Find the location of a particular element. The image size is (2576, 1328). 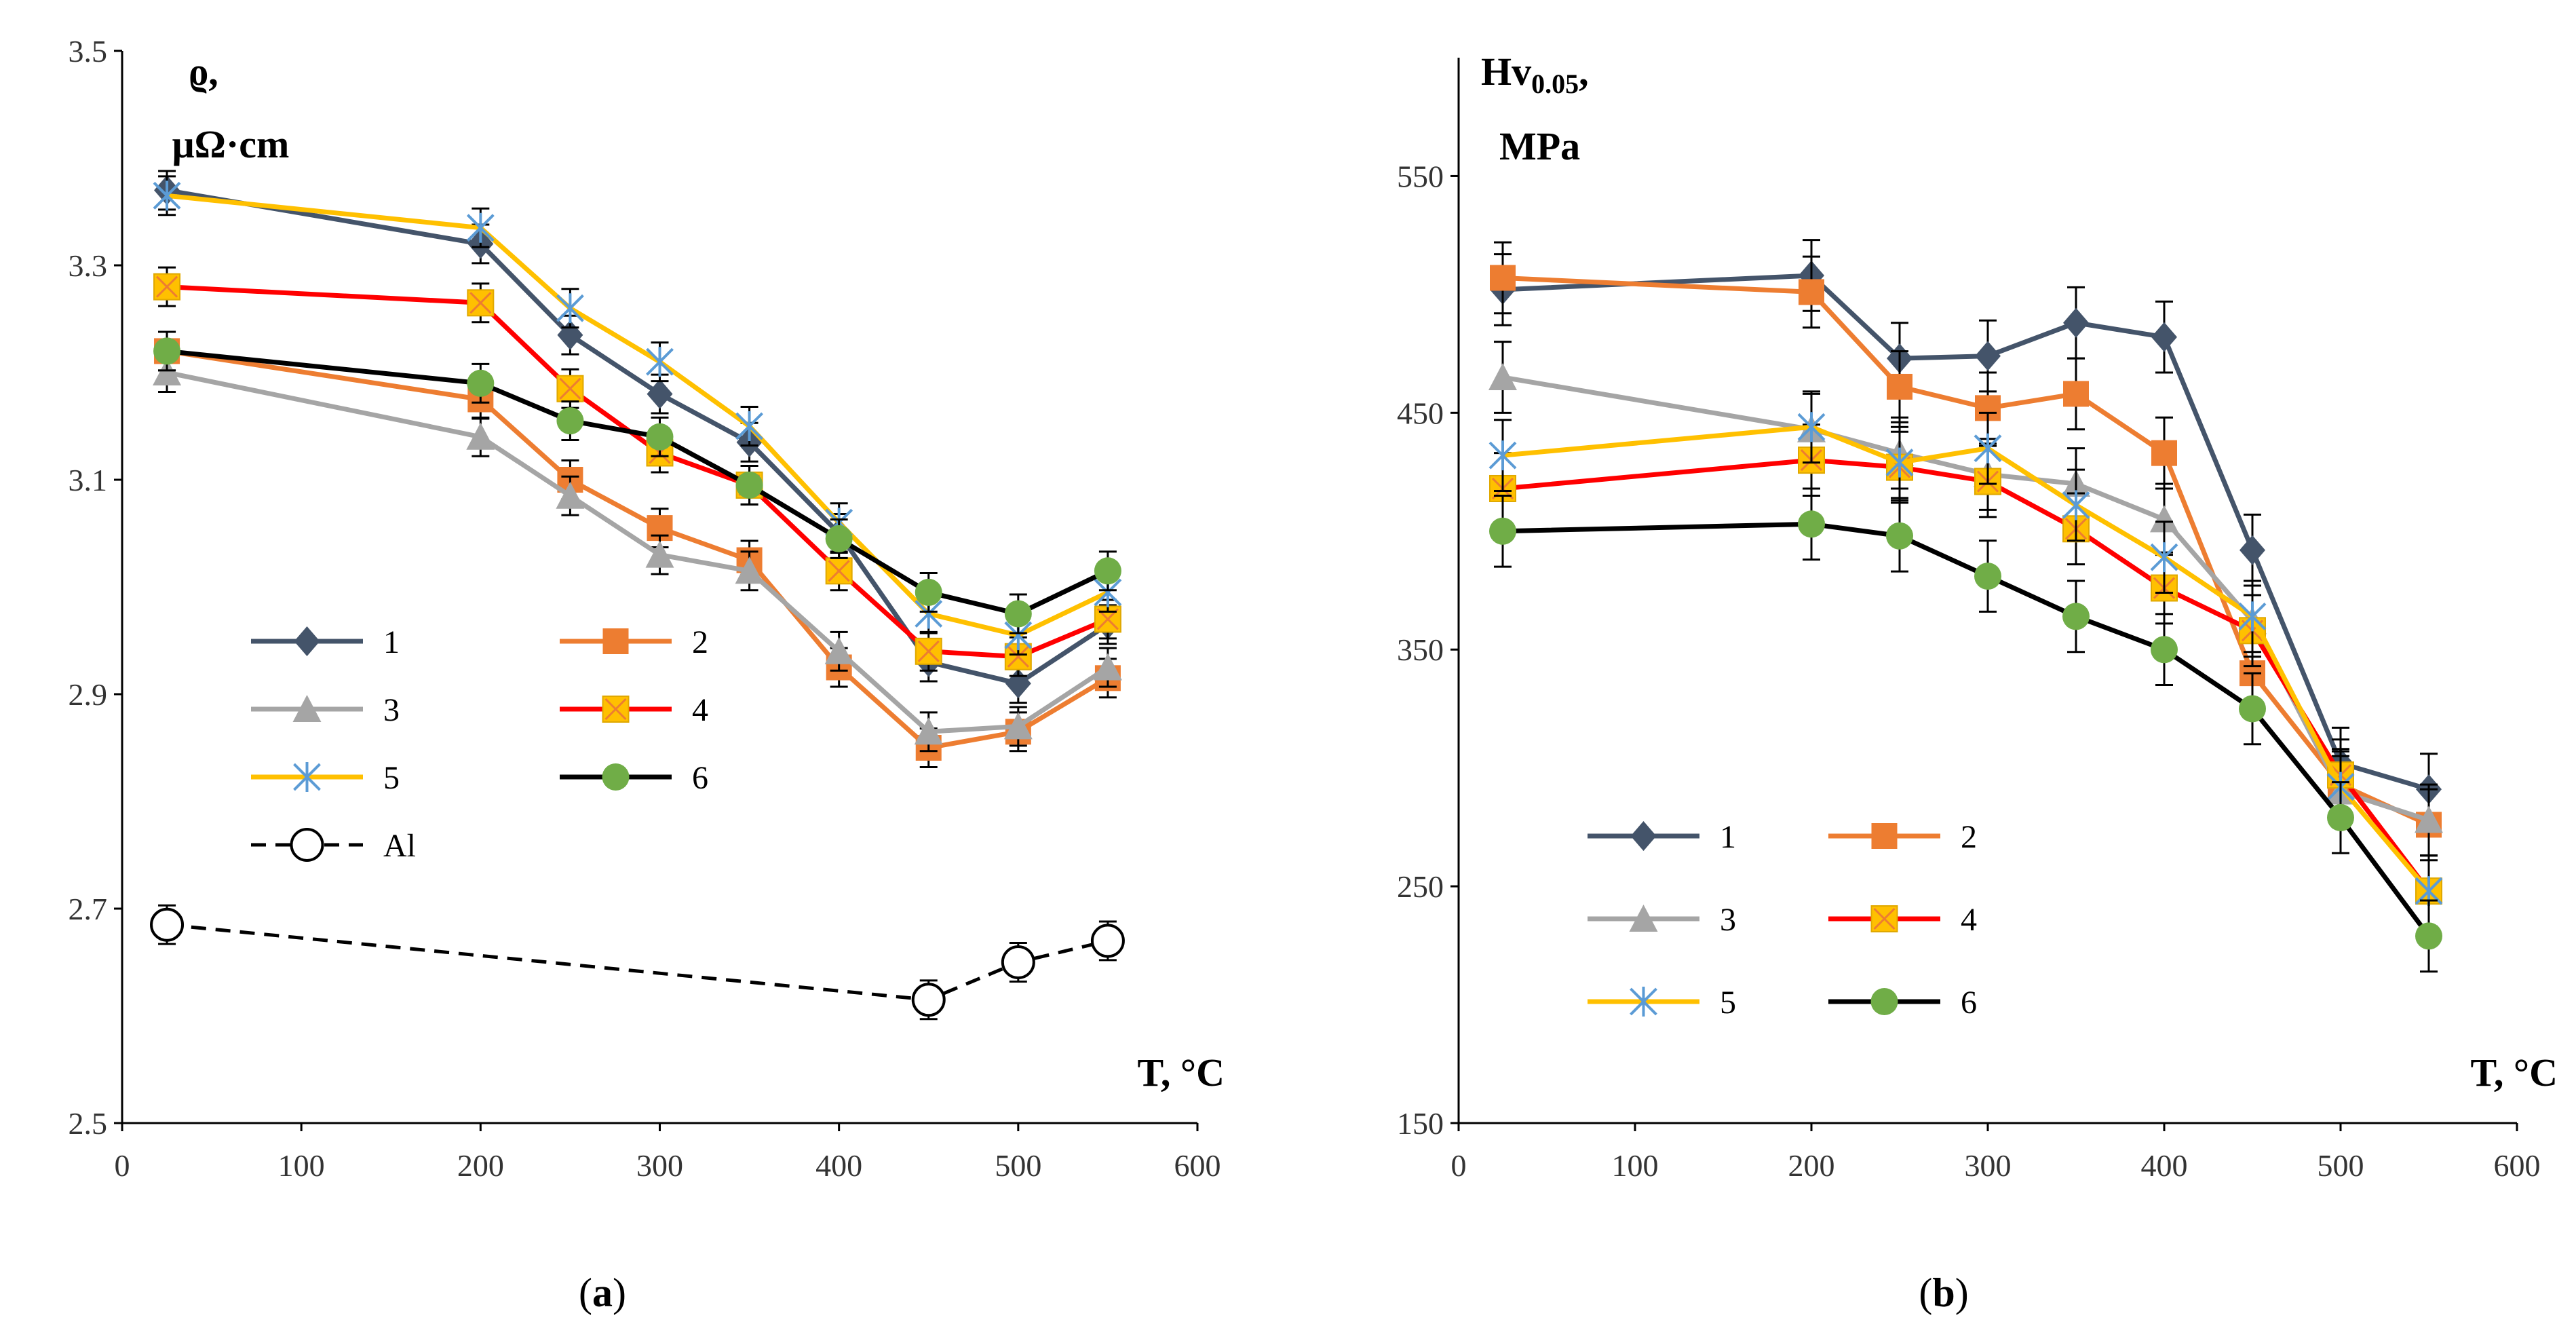

y-tick-label: 2.7 is located at coordinates (88, 909).